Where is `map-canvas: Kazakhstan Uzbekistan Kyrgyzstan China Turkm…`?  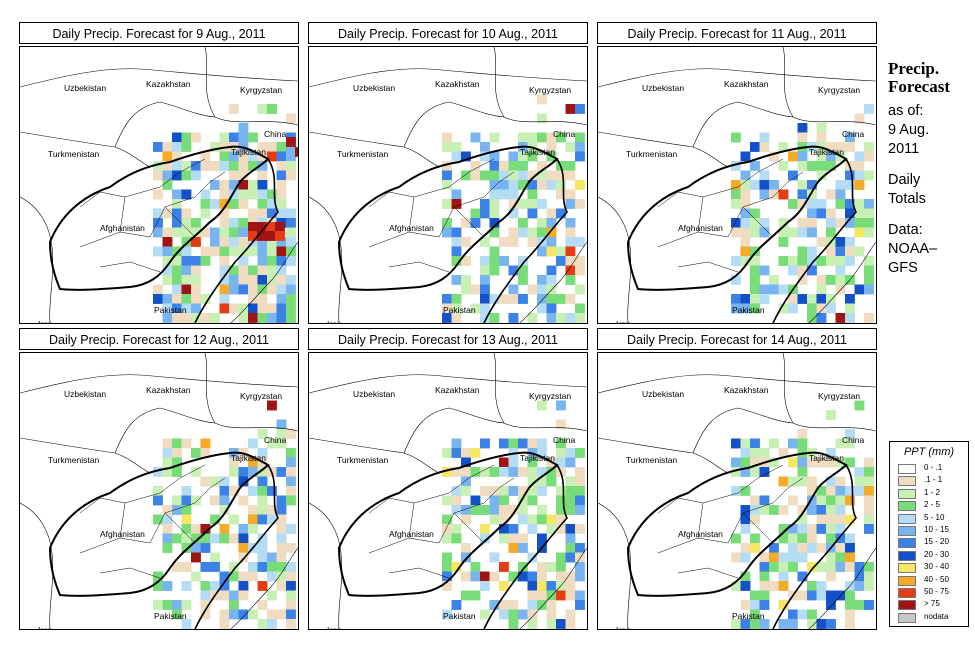 map-canvas: Kazakhstan Uzbekistan Kyrgyzstan China Turkm… is located at coordinates (737, 185).